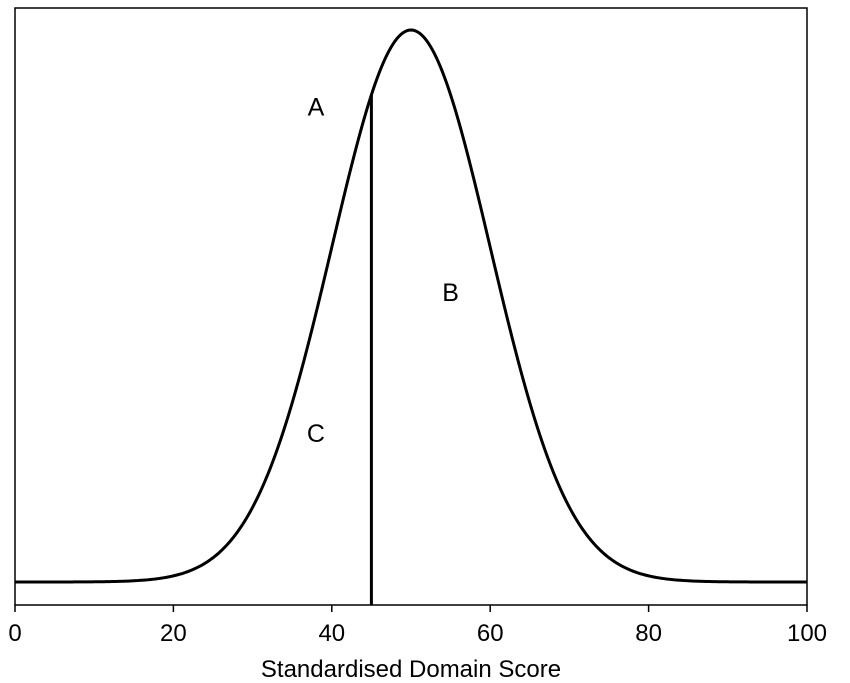 The image size is (850, 683). I want to click on x-axis-ticks: 0 20 40 60 80 100, so click(417, 626).